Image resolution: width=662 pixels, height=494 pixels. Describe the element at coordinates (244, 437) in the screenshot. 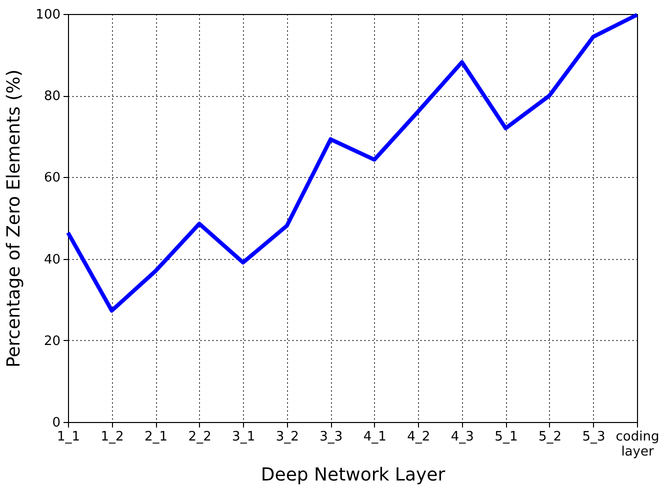

I see `x-tick-label: 3_1` at that location.